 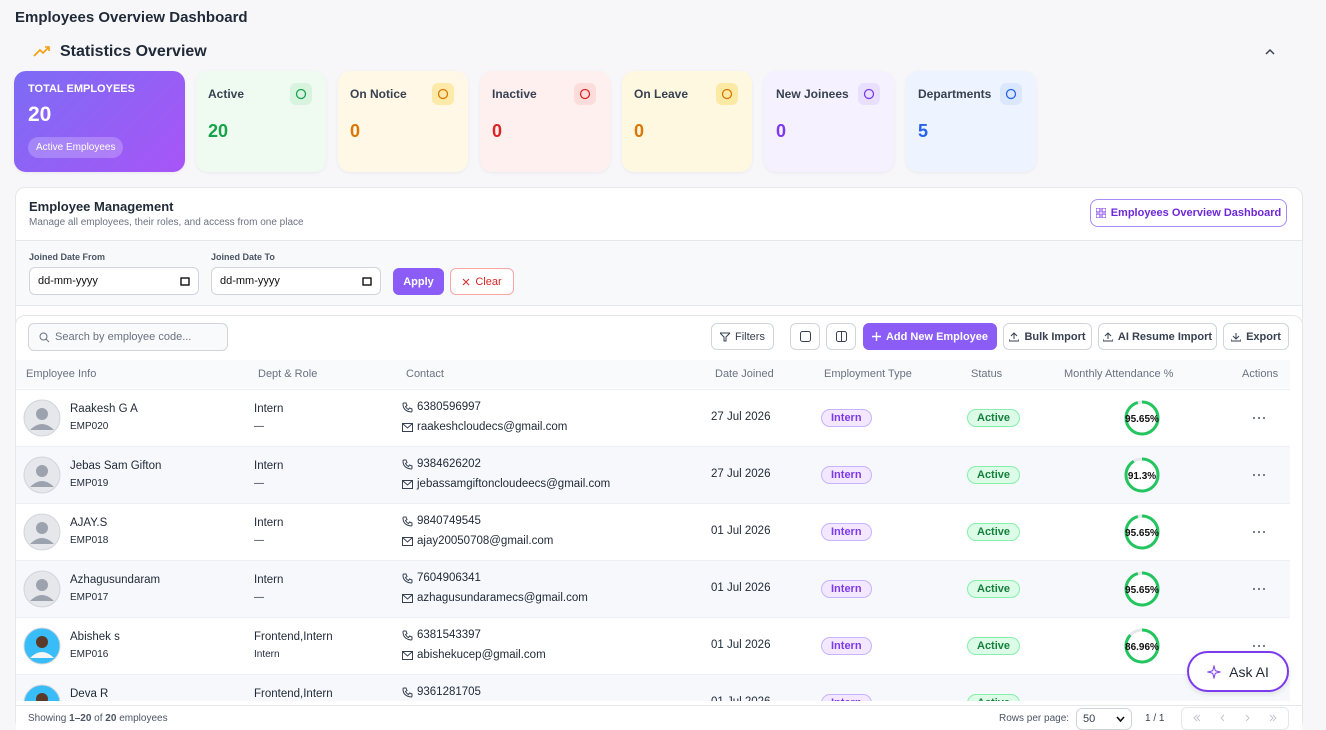 I want to click on email-address: jebassamgiftoncloudeecs@gmail.com, so click(x=514, y=484).